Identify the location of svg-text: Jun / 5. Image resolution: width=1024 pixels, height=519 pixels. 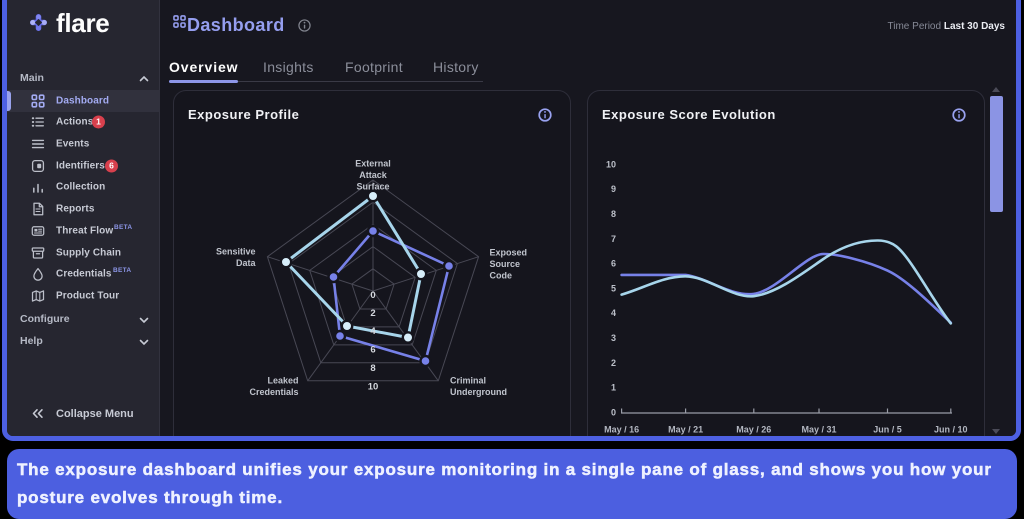
(887, 430).